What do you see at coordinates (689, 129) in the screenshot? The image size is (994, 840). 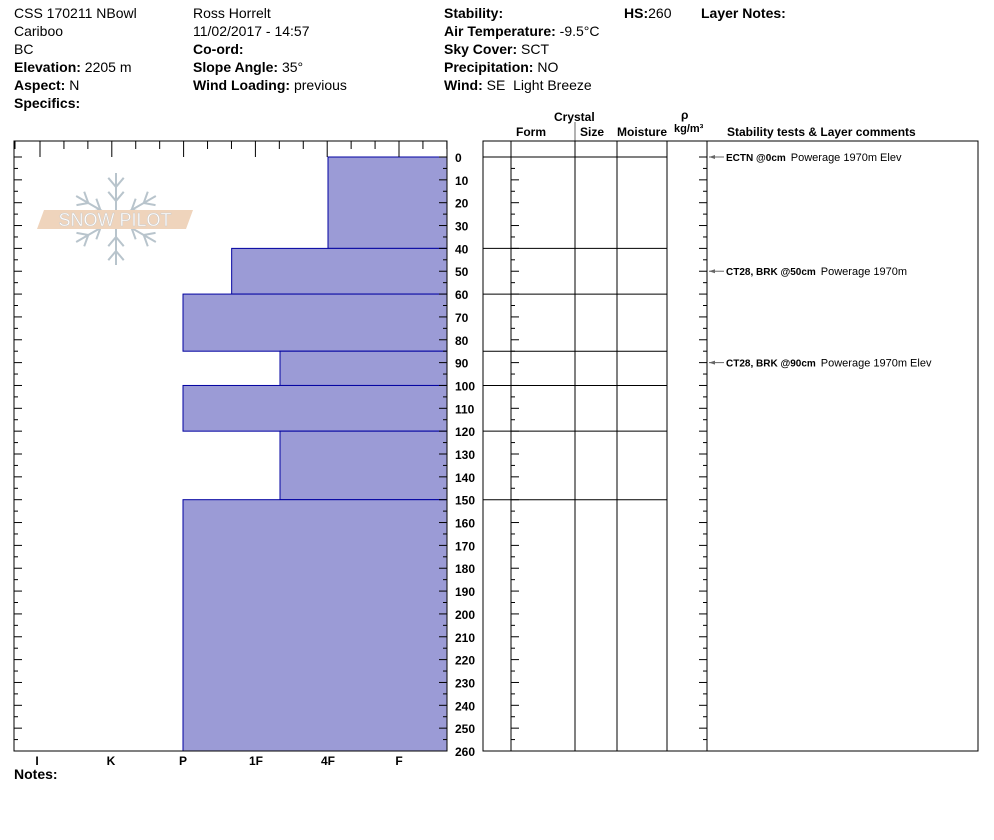 I see `density-unit-header: kg/m³` at bounding box center [689, 129].